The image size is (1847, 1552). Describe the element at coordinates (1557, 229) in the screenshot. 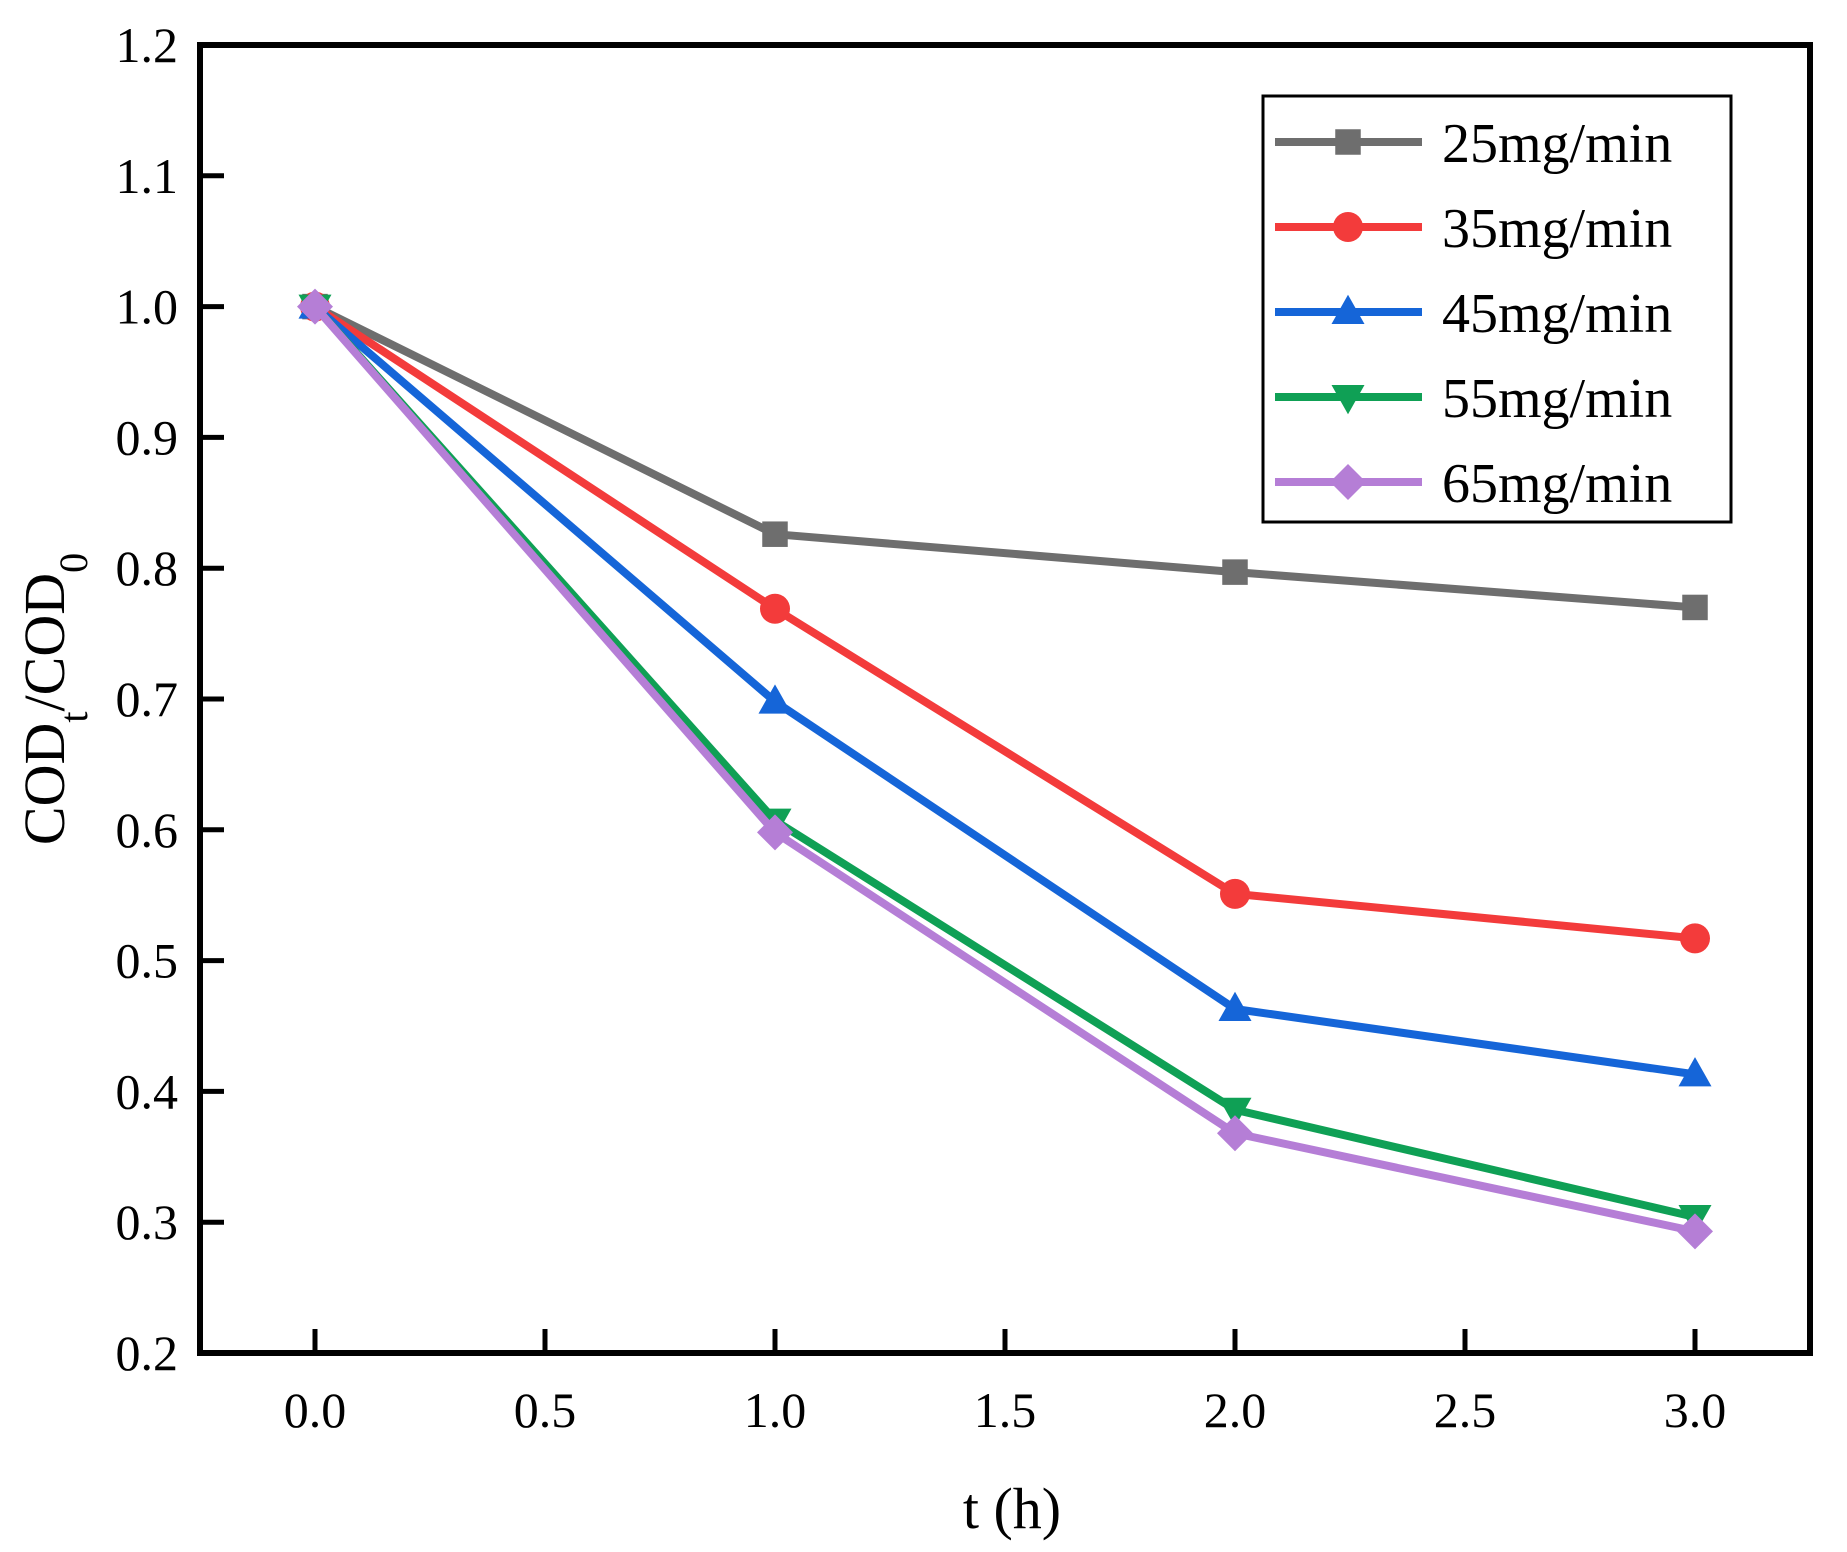

I see `legend-label: 35mg/min` at that location.